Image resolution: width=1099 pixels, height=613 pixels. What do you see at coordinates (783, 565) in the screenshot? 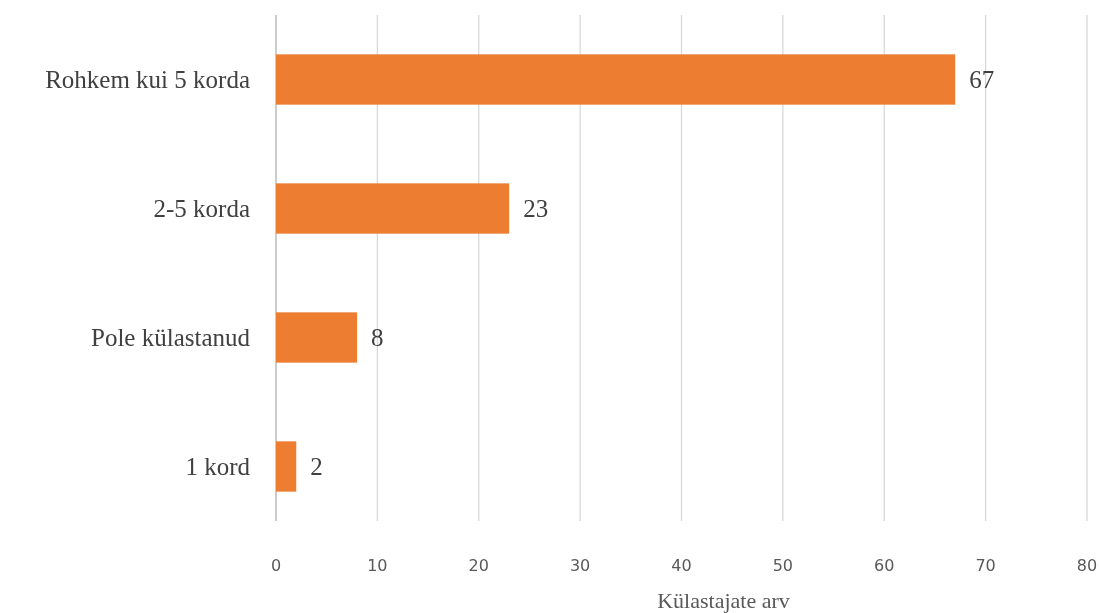
I see `x-tick-label: 50` at bounding box center [783, 565].